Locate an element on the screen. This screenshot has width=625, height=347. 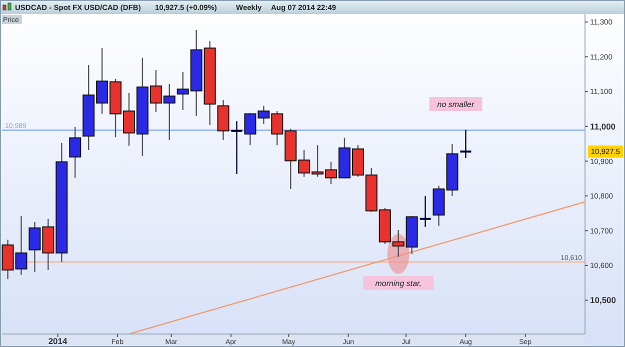
annotation: no smaller is located at coordinates (455, 104).